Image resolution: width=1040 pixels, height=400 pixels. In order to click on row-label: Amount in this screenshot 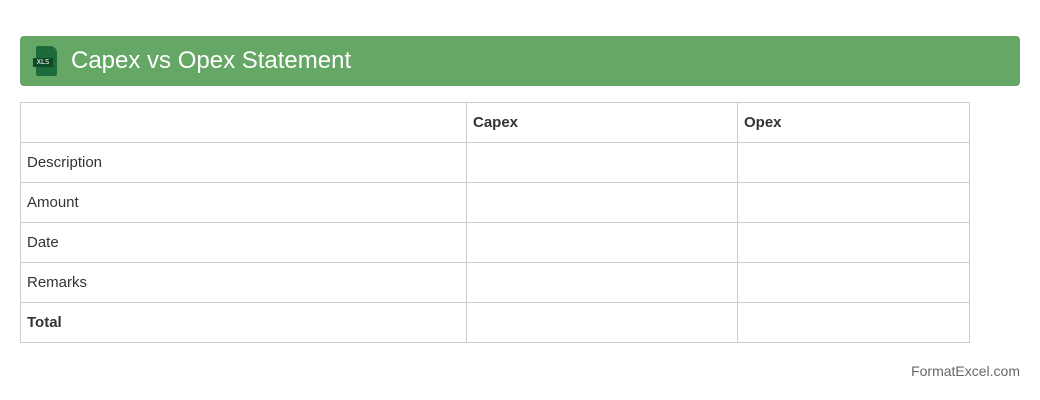, I will do `click(243, 202)`.